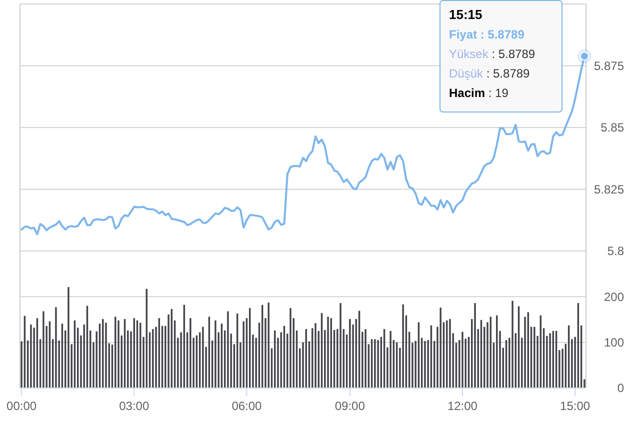 The image size is (627, 424). Describe the element at coordinates (479, 93) in the screenshot. I see `annotation: Hacim : 19` at that location.